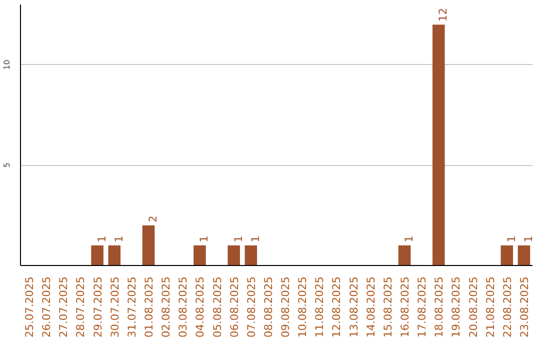 The image size is (540, 340). Describe the element at coordinates (7, 65) in the screenshot. I see `y-tick-label: 10` at that location.